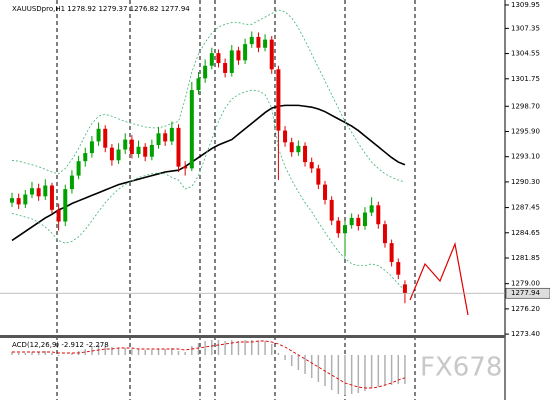 This screenshot has height=400, width=550. I want to click on last-price-box, so click(527, 293).